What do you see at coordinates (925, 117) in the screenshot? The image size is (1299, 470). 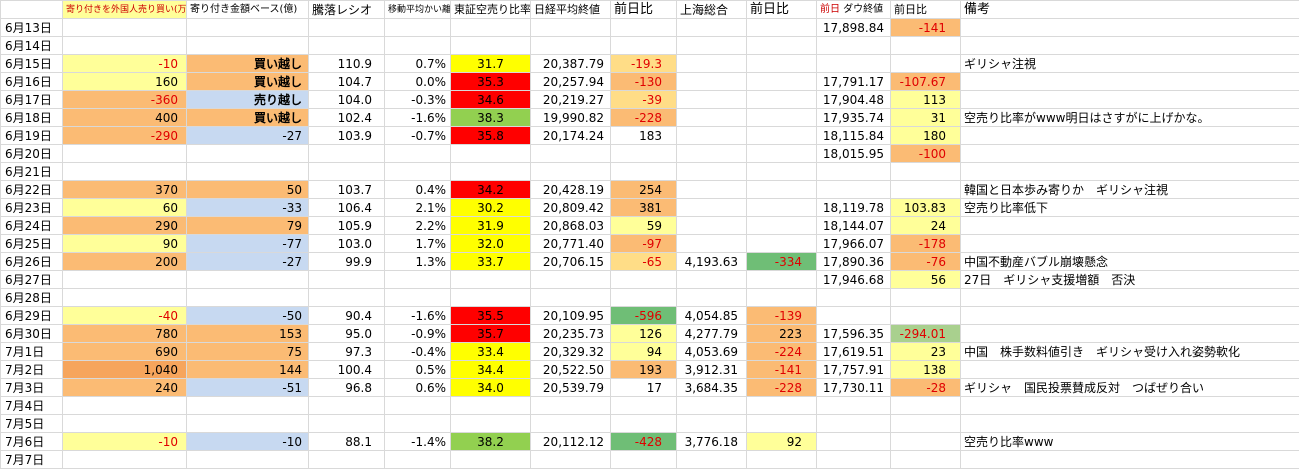 I see `cell-dow_chg: 31` at bounding box center [925, 117].